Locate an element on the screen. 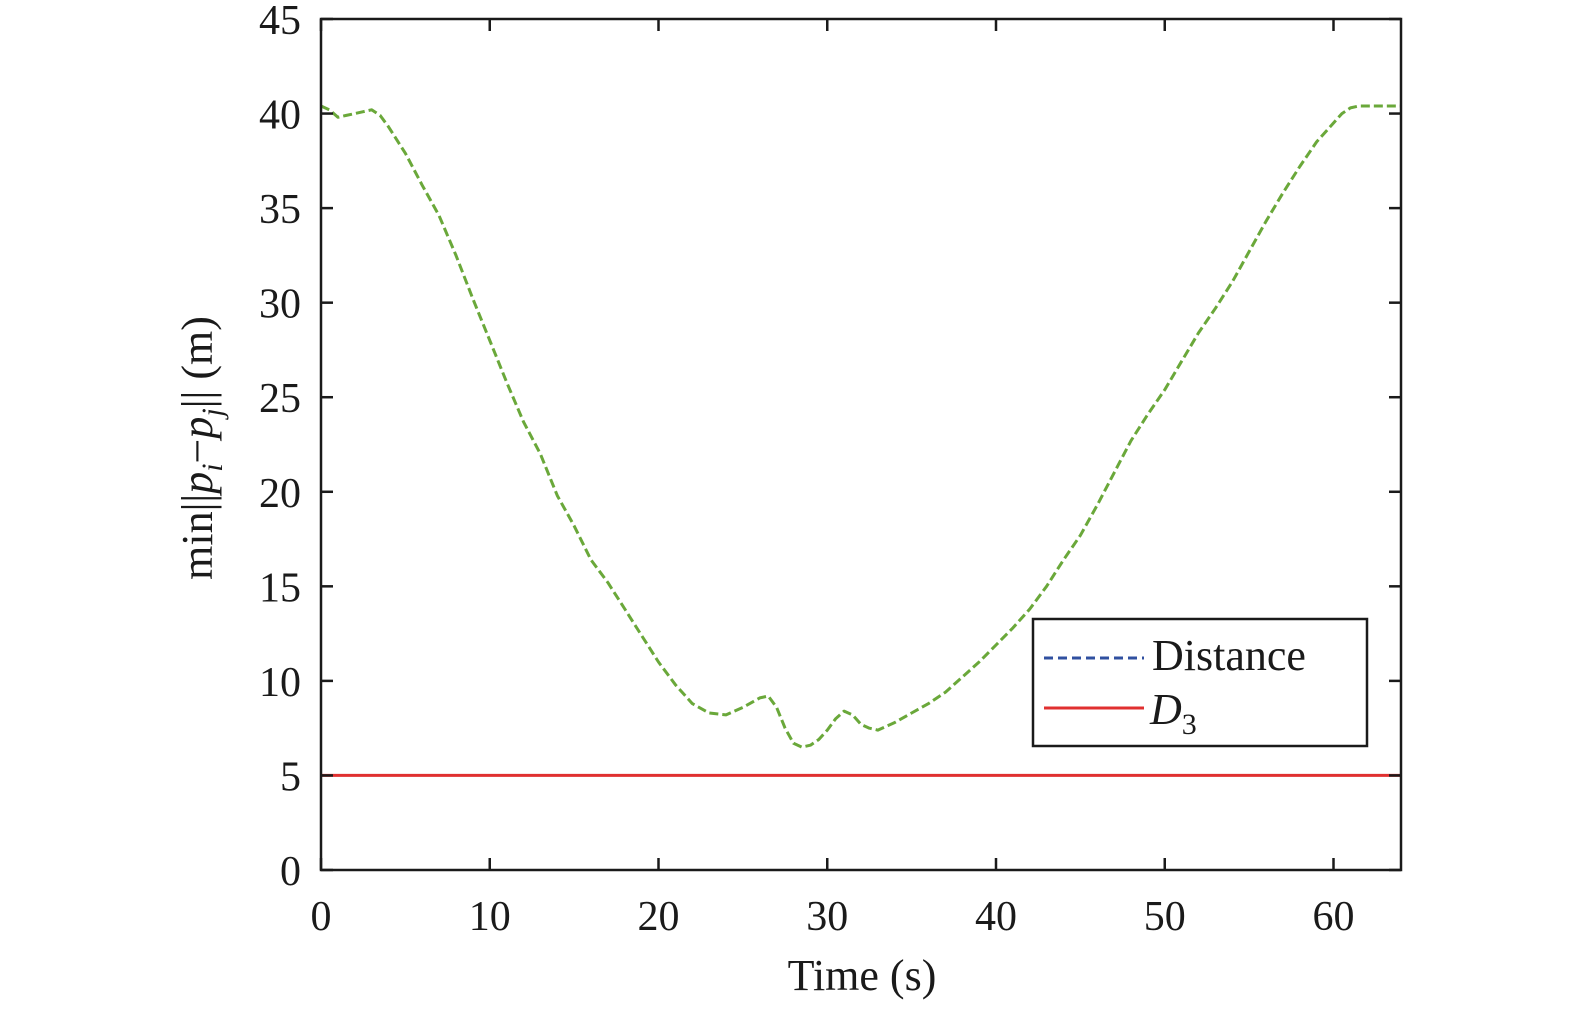  x-tick-label: 0 is located at coordinates (321, 917).